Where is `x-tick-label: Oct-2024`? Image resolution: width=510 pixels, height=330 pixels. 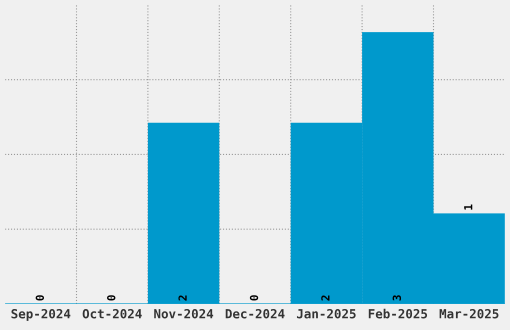 x-tick-label: Oct-2024 is located at coordinates (112, 313).